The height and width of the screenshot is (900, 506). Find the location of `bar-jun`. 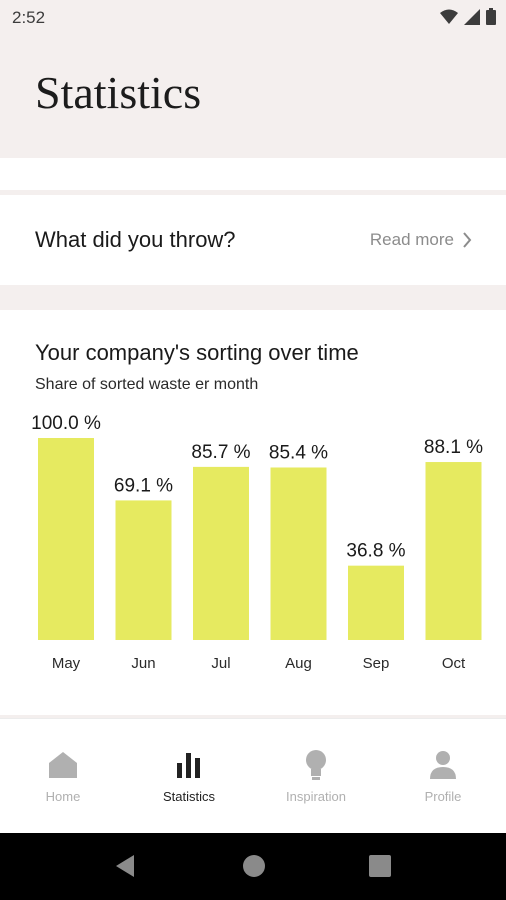

bar-jun is located at coordinates (143, 570).